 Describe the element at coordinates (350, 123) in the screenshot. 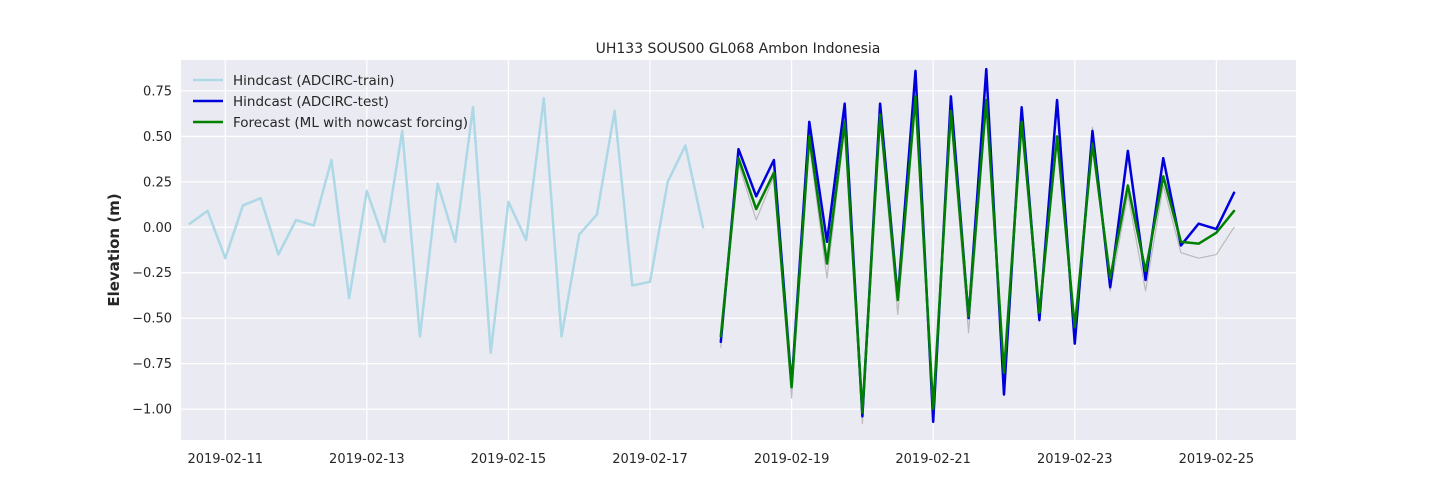

I see `legend-label-forecast: Forecast (ML with nowcast forcing)` at that location.